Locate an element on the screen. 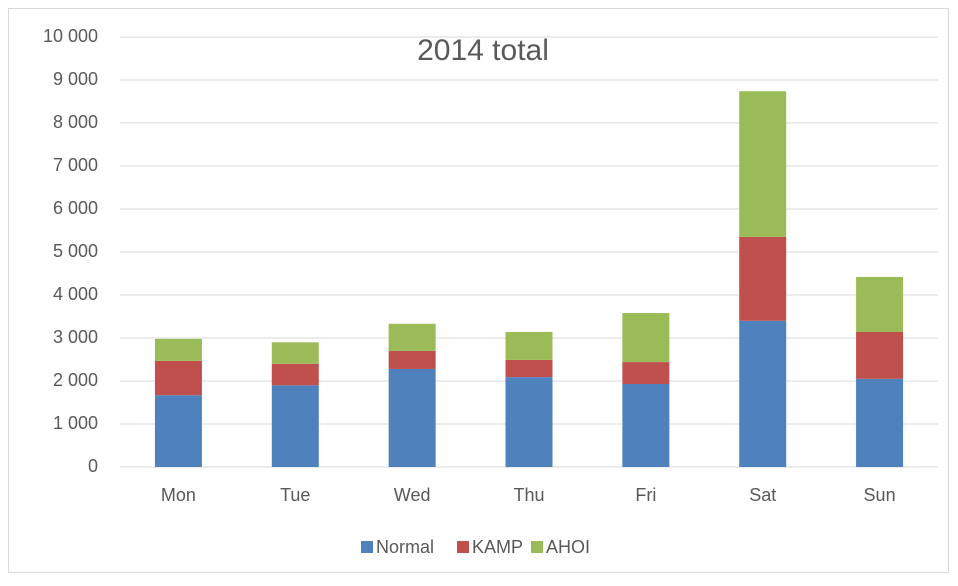 The width and height of the screenshot is (958, 586). y-tick-label: 3 000 is located at coordinates (75, 337).